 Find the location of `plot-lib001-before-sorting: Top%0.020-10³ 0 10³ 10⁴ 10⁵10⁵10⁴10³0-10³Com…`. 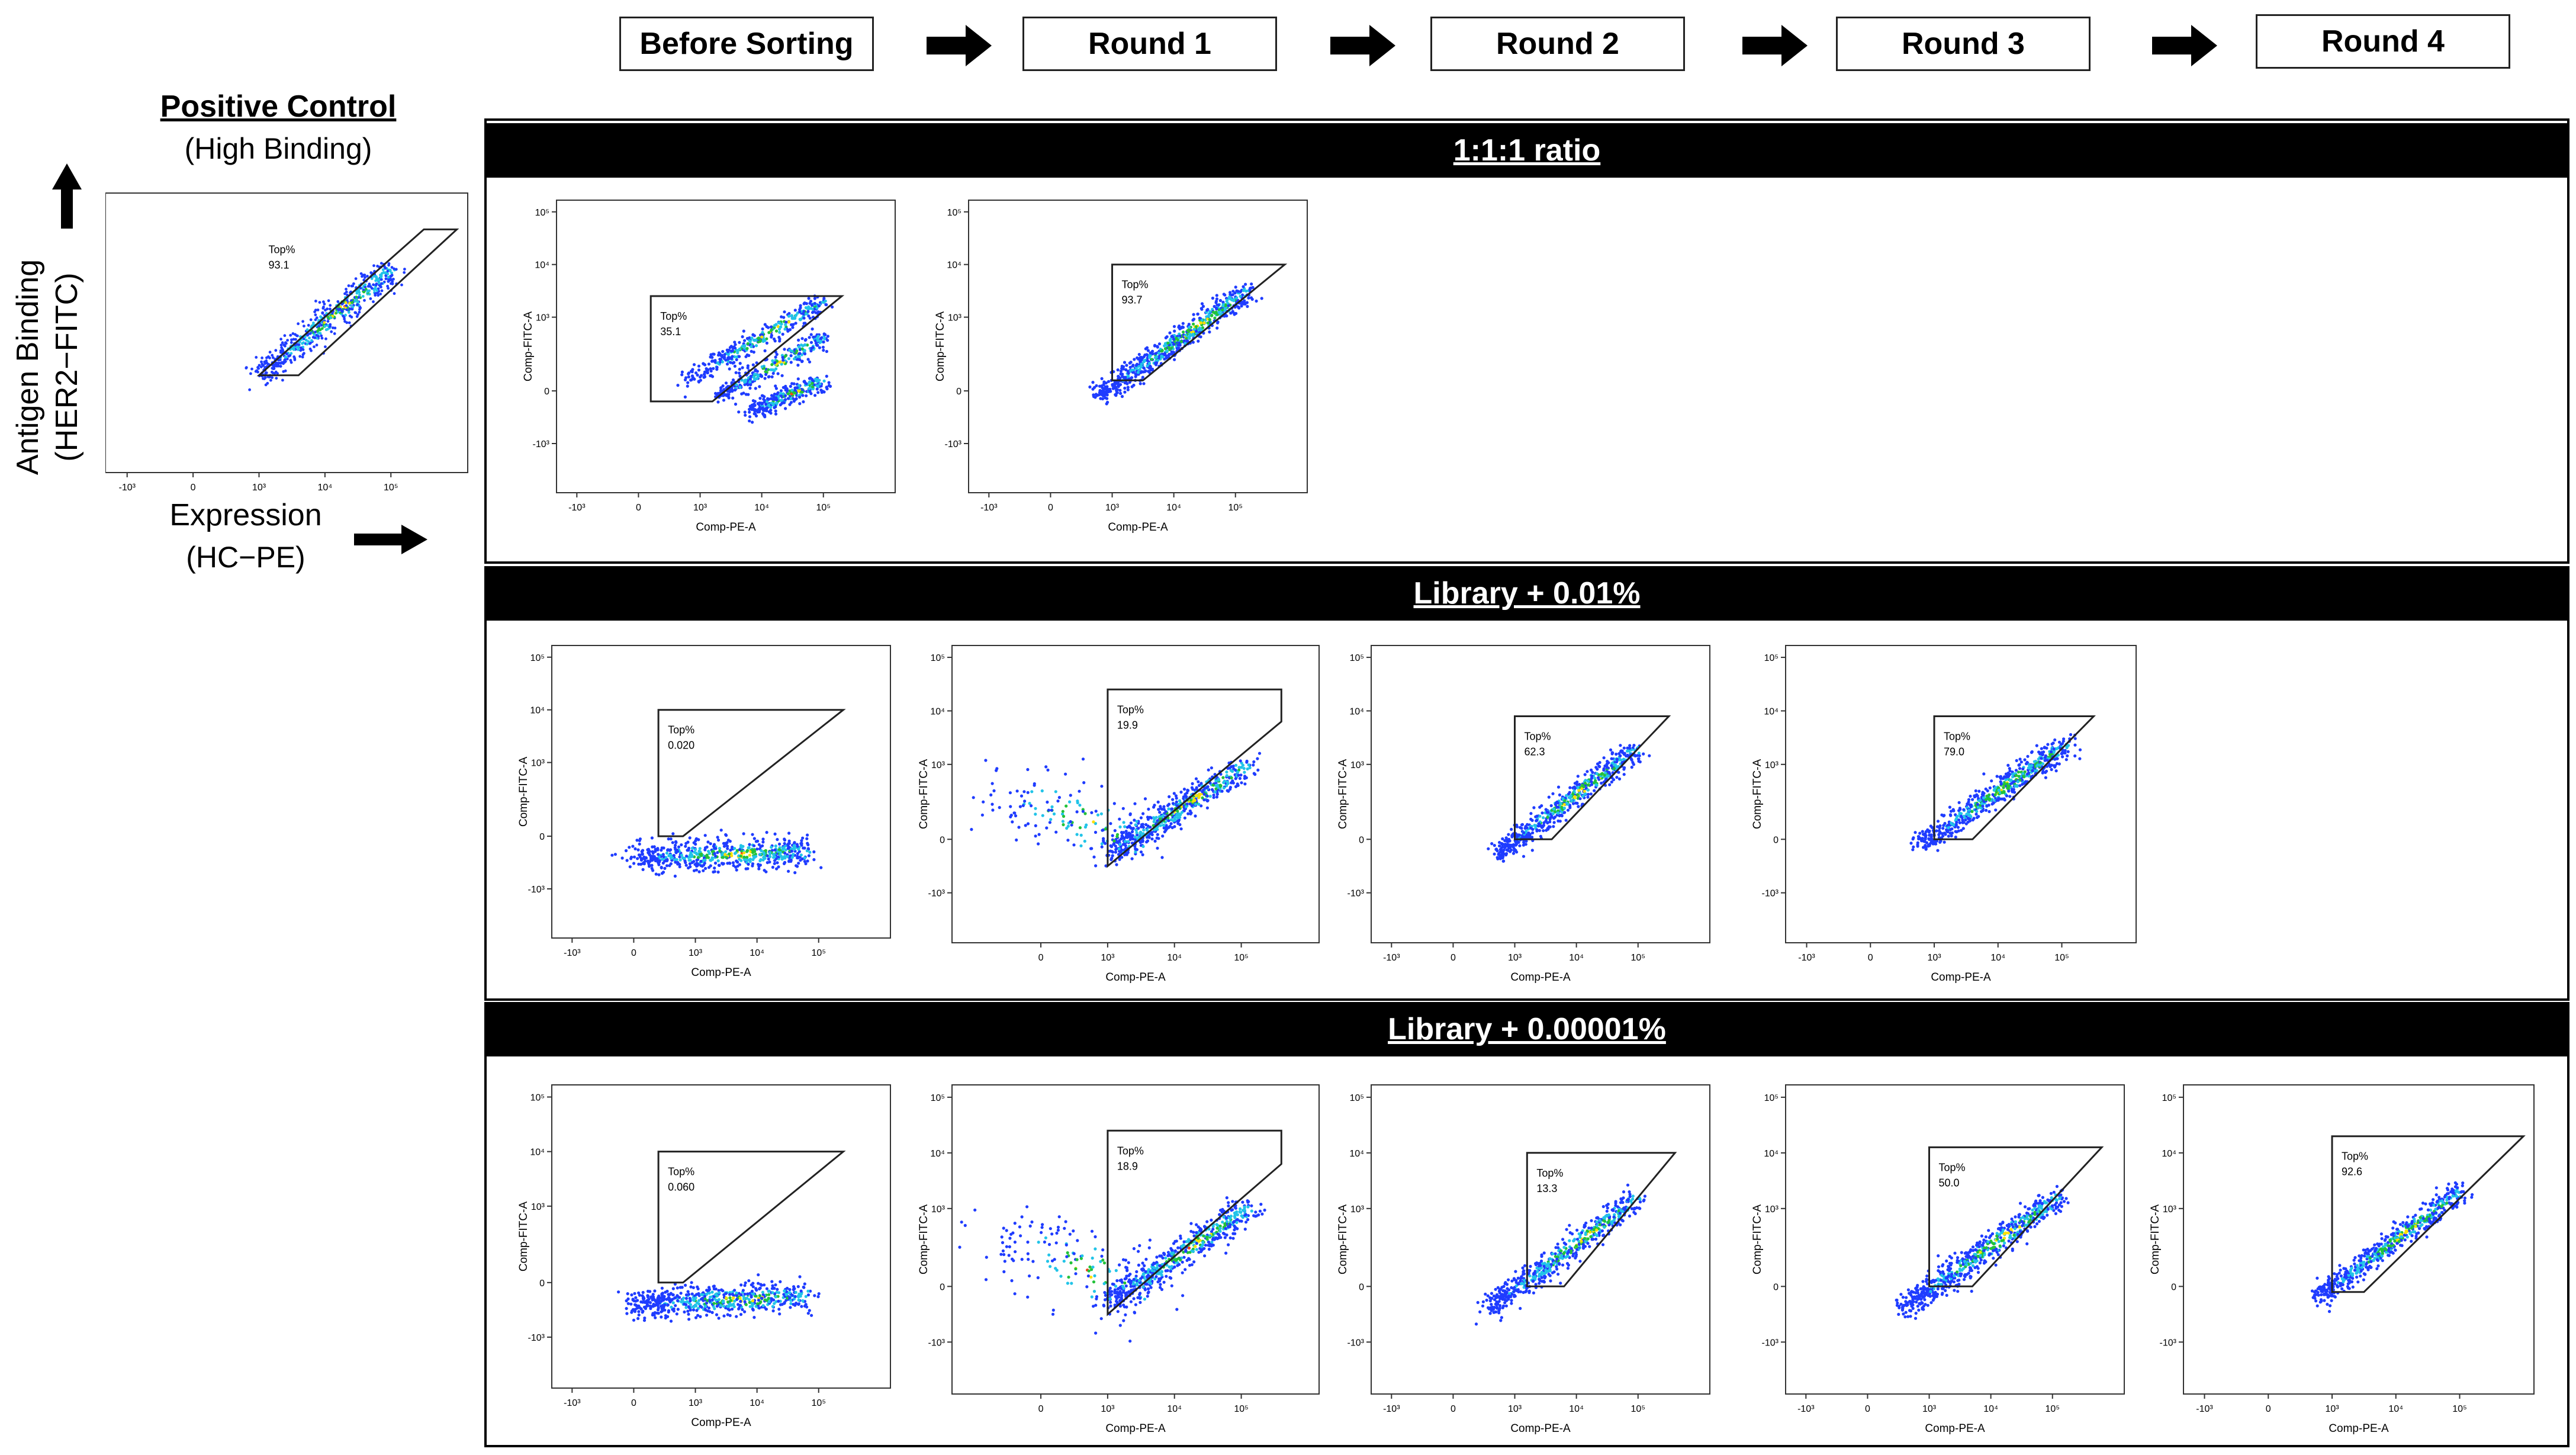

plot-lib001-before-sorting: Top%0.020-10³ 0 10³ 10⁴ 10⁵10⁵10⁴10³0-10³Com… is located at coordinates (704, 812).